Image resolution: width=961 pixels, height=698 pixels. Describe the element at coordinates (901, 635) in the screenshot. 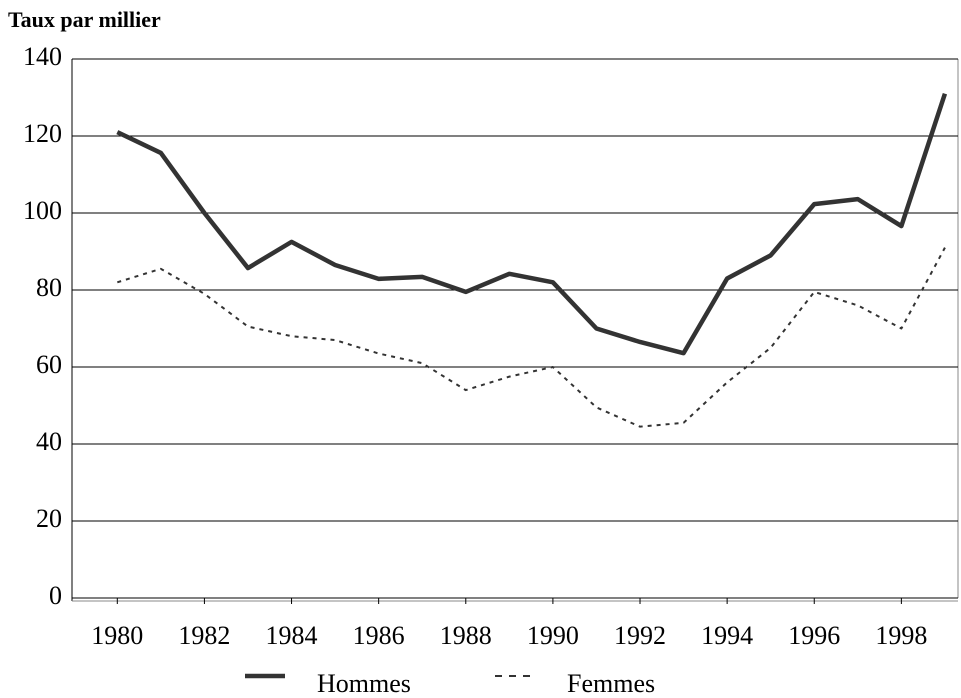

I see `x-tick-label: 1998` at that location.